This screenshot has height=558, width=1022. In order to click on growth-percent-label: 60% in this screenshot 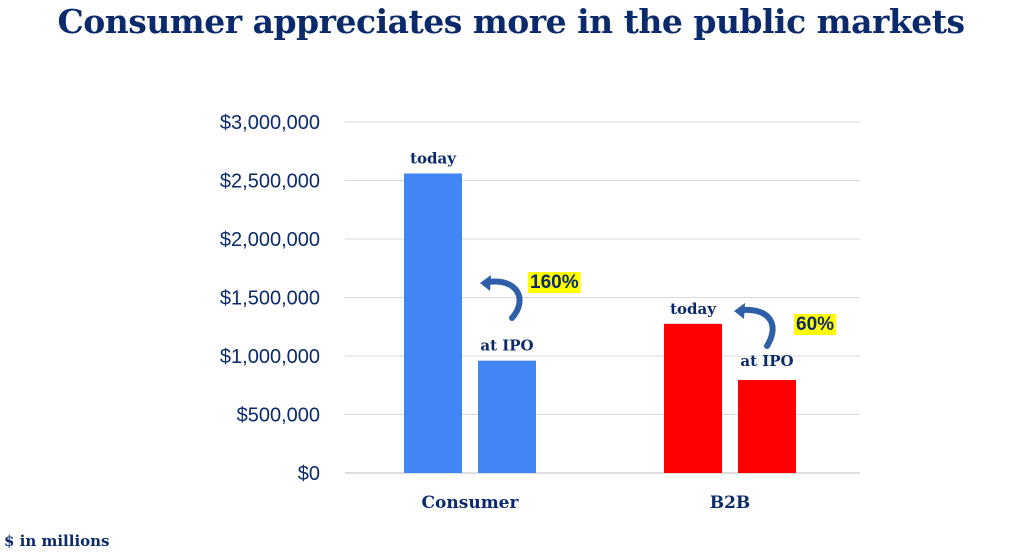, I will do `click(815, 324)`.